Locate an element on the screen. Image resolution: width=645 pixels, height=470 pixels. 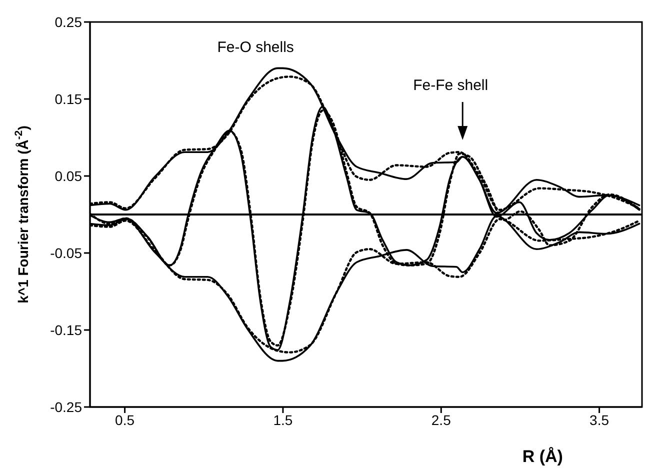
y-tick-label: 0.25 is located at coordinates (68, 22).